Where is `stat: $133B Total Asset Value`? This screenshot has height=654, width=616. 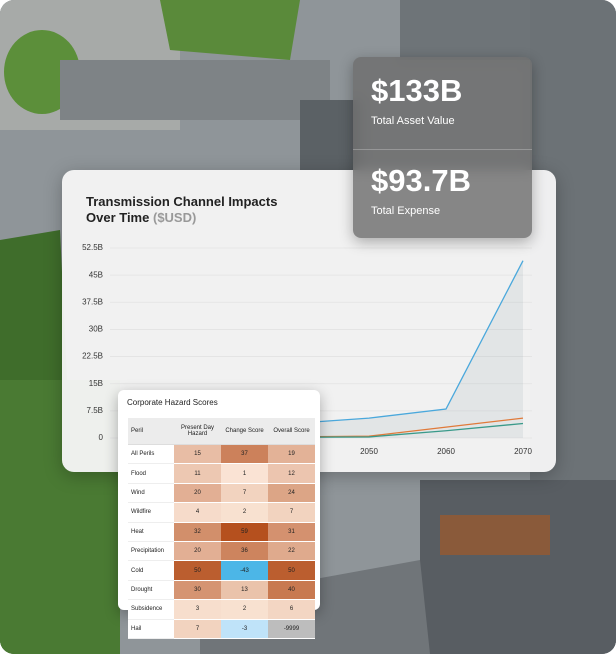 stat: $133B Total Asset Value is located at coordinates (416, 100).